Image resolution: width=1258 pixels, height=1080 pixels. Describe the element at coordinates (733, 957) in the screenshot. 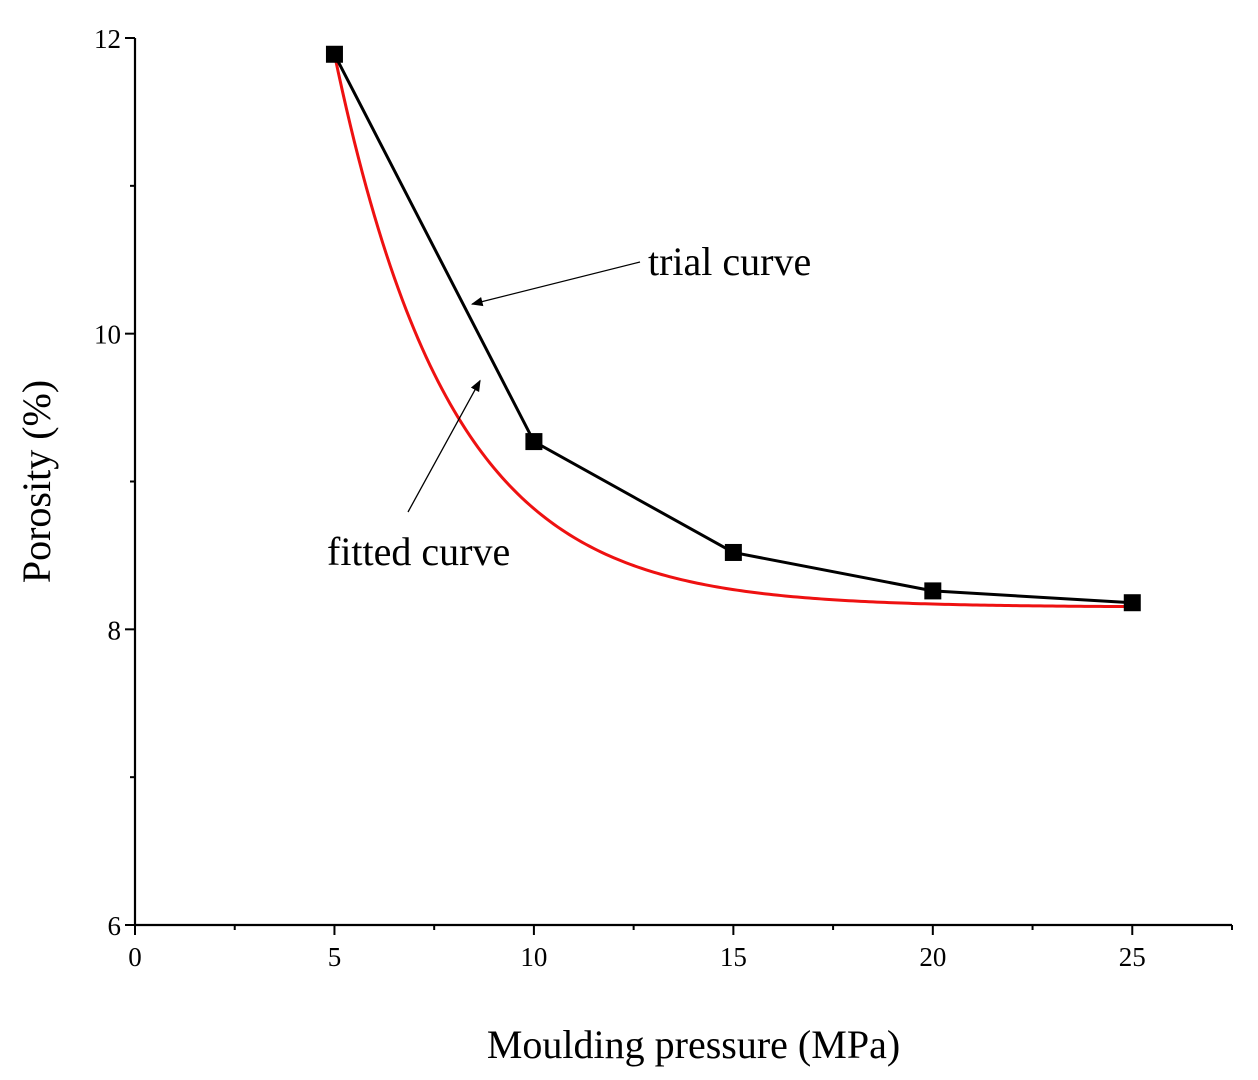

I see `x-tick-label: 15` at that location.